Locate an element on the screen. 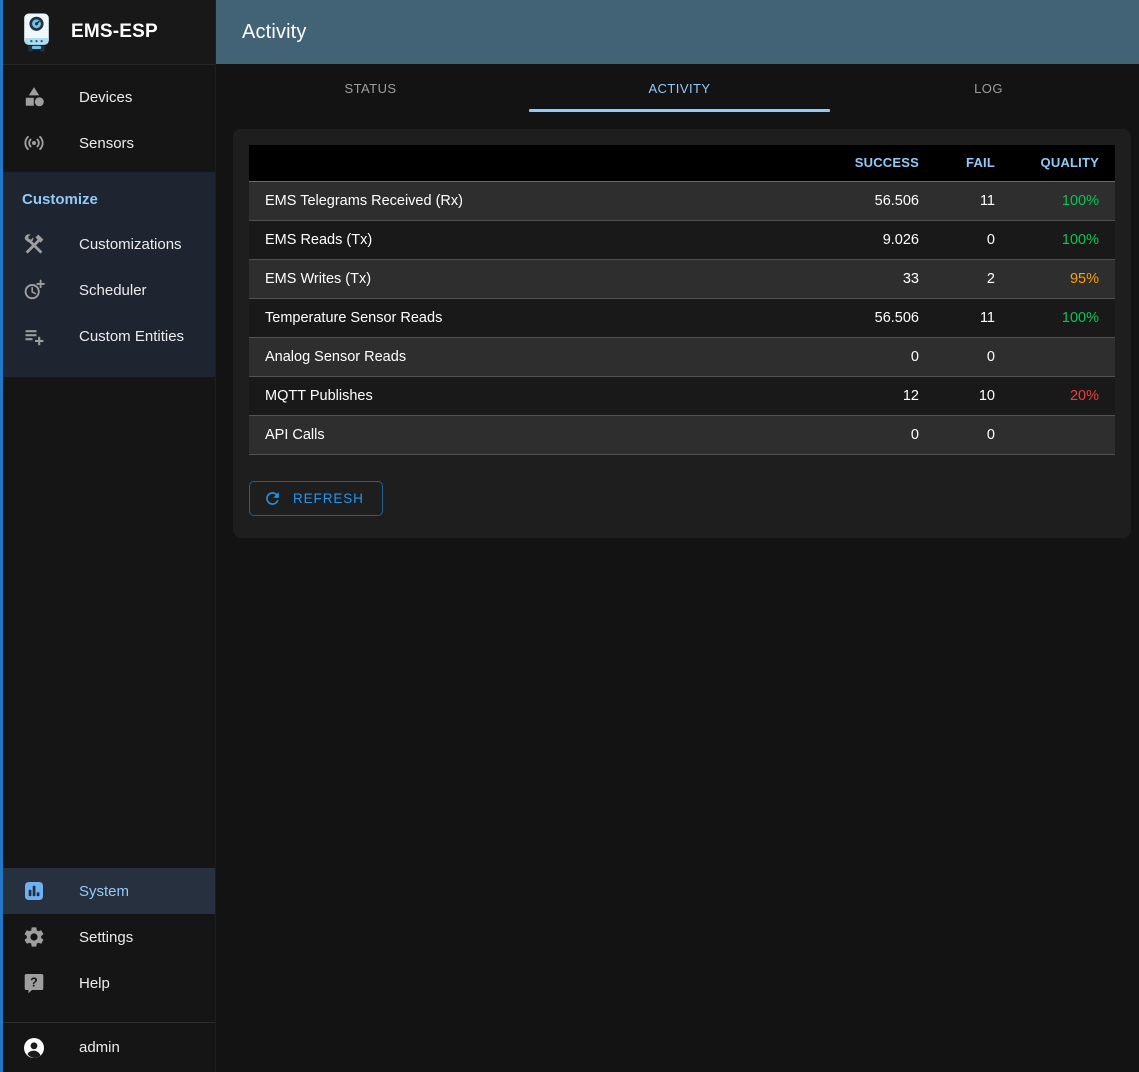 The height and width of the screenshot is (1072, 1139). table-header-row: SUCCESS FAIL QUALITY is located at coordinates (682, 163).